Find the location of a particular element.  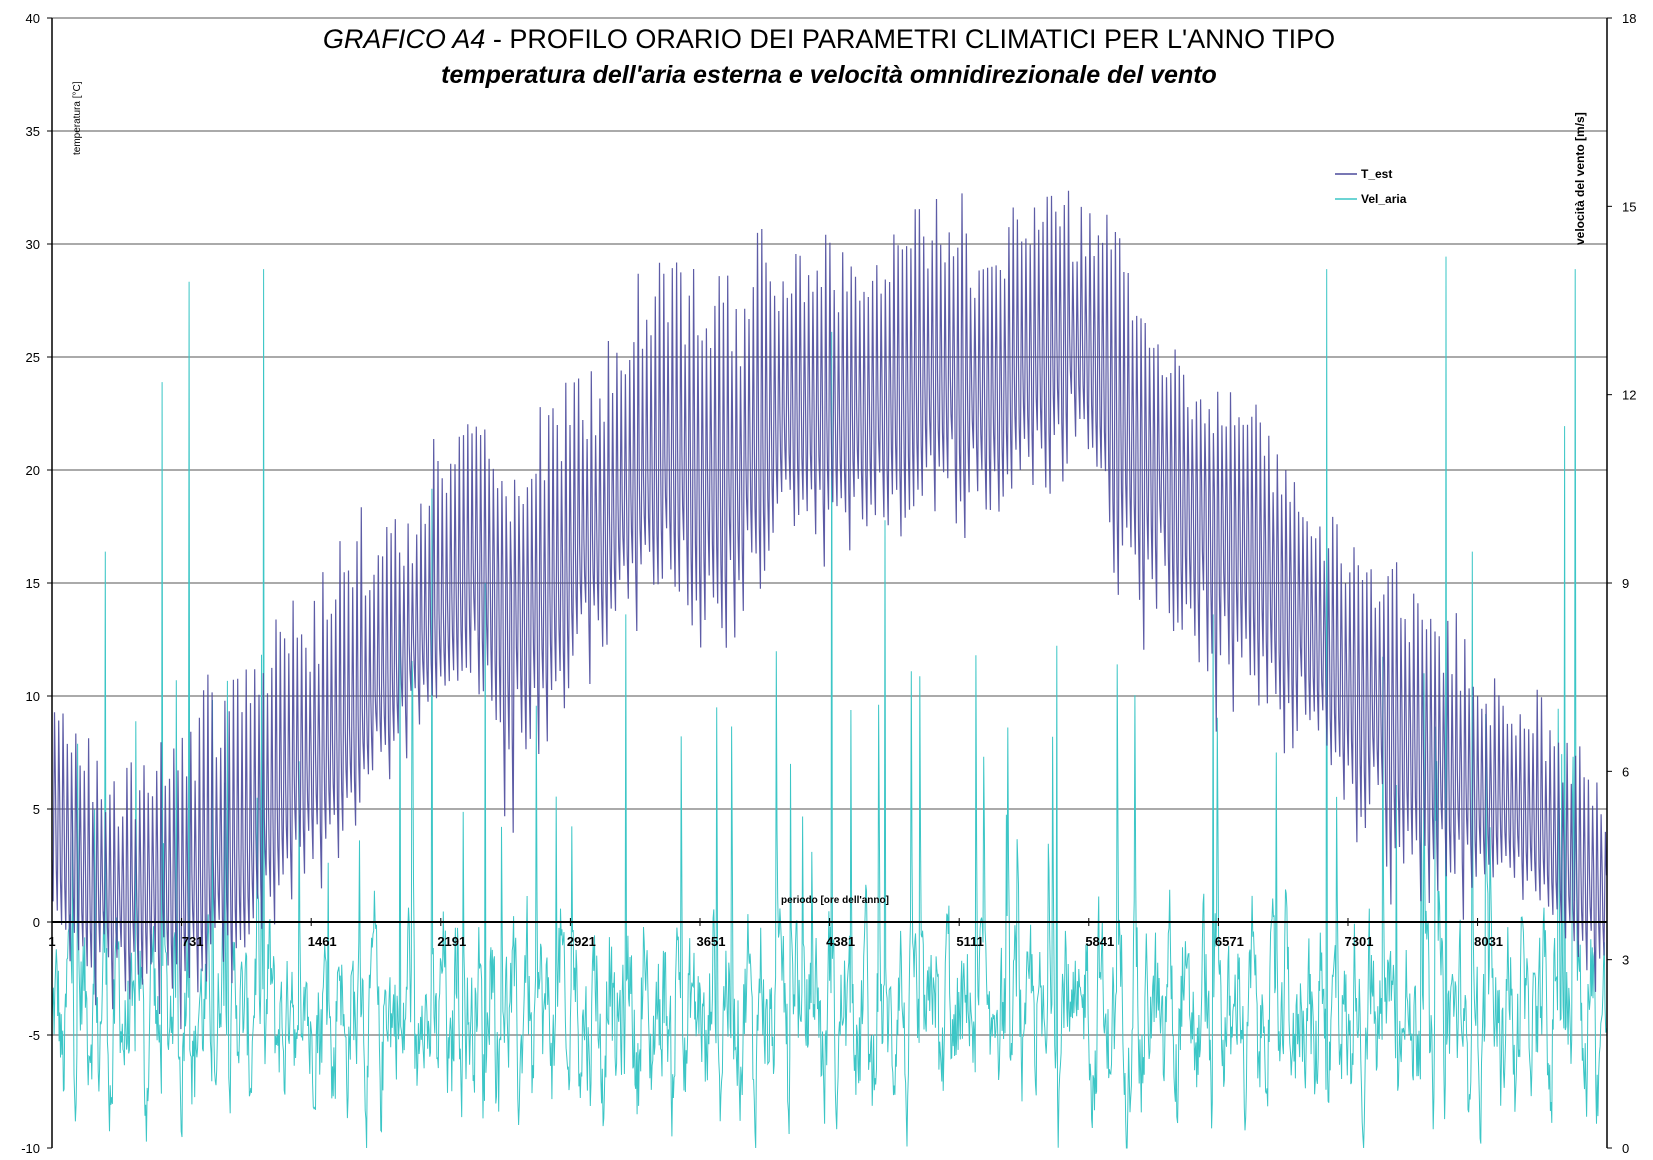

x-tick-label: 6571 is located at coordinates (1229, 941).